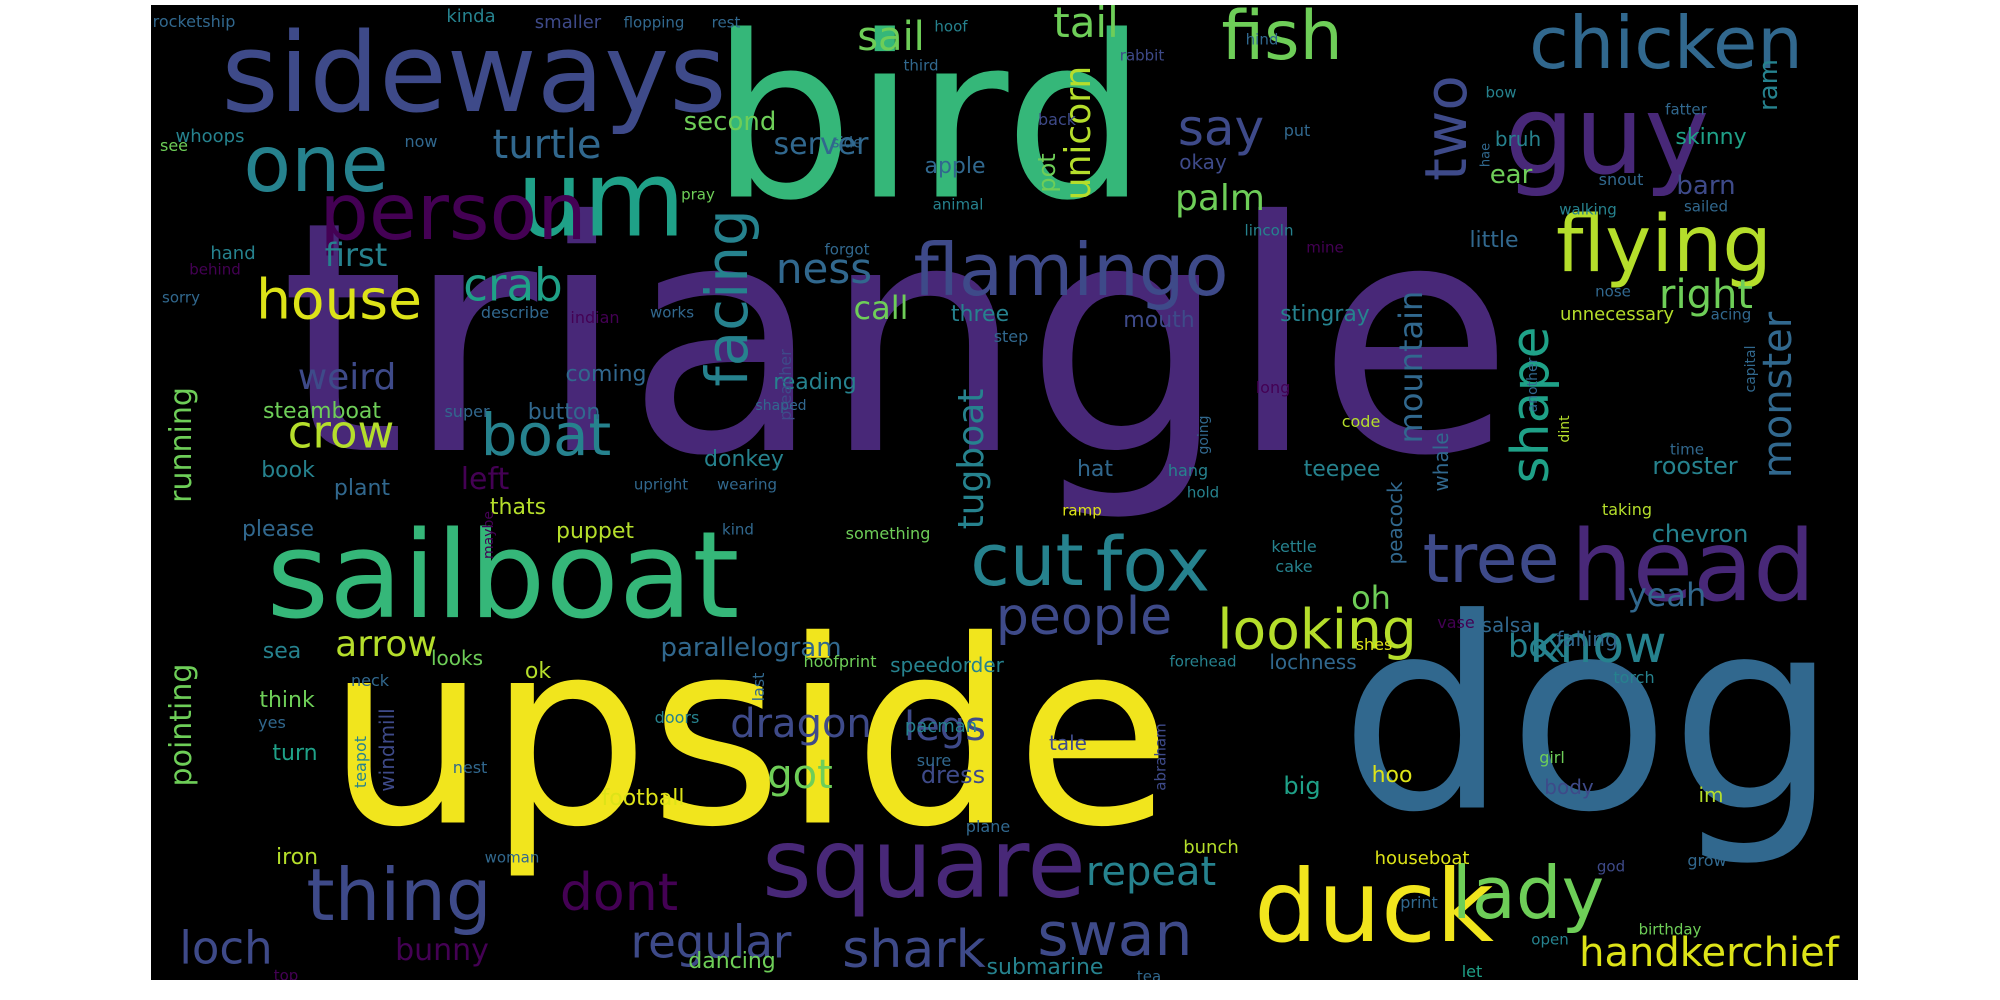 This screenshot has height=1000, width=2000. Describe the element at coordinates (513, 285) in the screenshot. I see `word-crab: crab` at that location.